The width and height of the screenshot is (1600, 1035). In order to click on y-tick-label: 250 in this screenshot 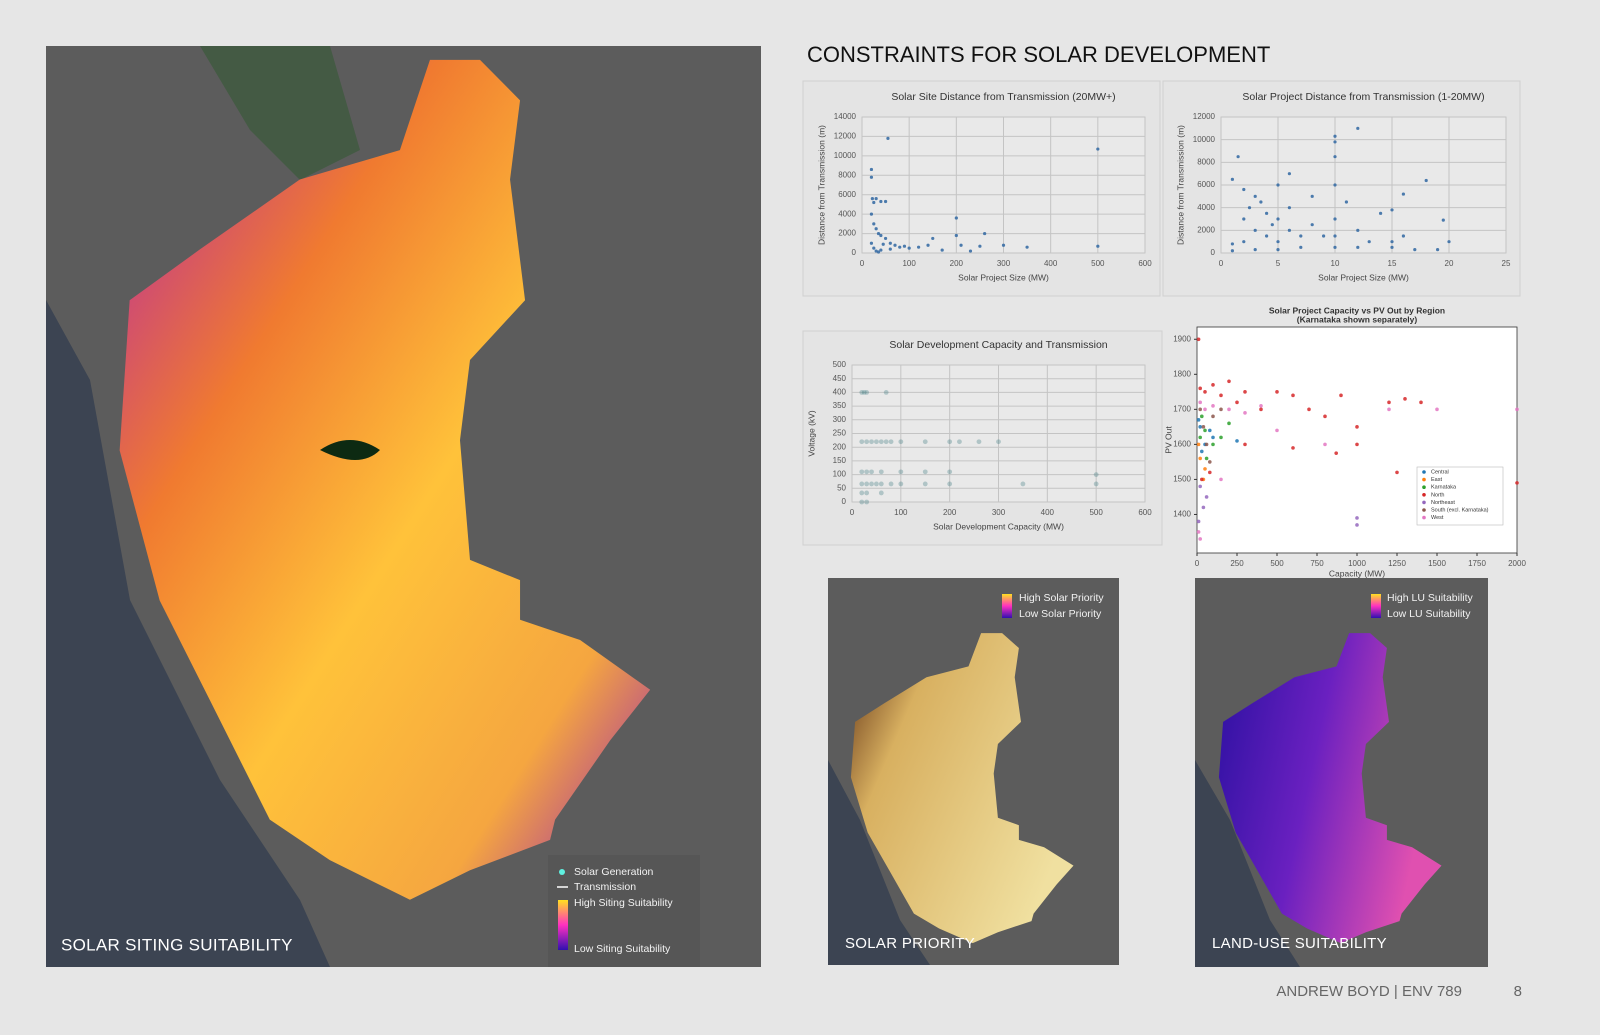, I will do `click(840, 433)`.